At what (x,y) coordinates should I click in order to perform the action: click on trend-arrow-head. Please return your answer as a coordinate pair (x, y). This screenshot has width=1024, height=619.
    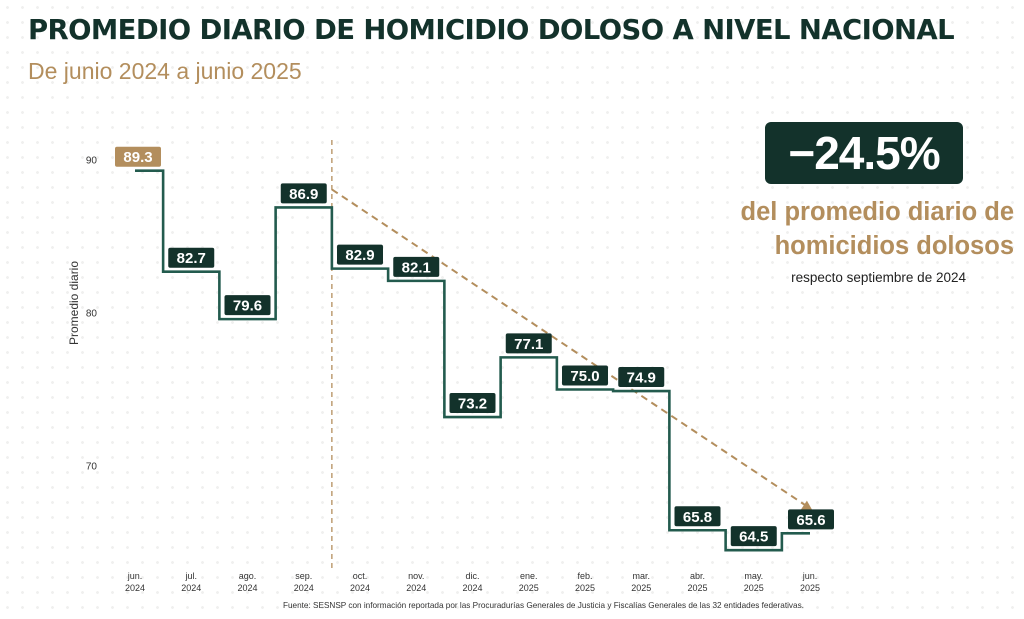
    Looking at the image, I should click on (806, 506).